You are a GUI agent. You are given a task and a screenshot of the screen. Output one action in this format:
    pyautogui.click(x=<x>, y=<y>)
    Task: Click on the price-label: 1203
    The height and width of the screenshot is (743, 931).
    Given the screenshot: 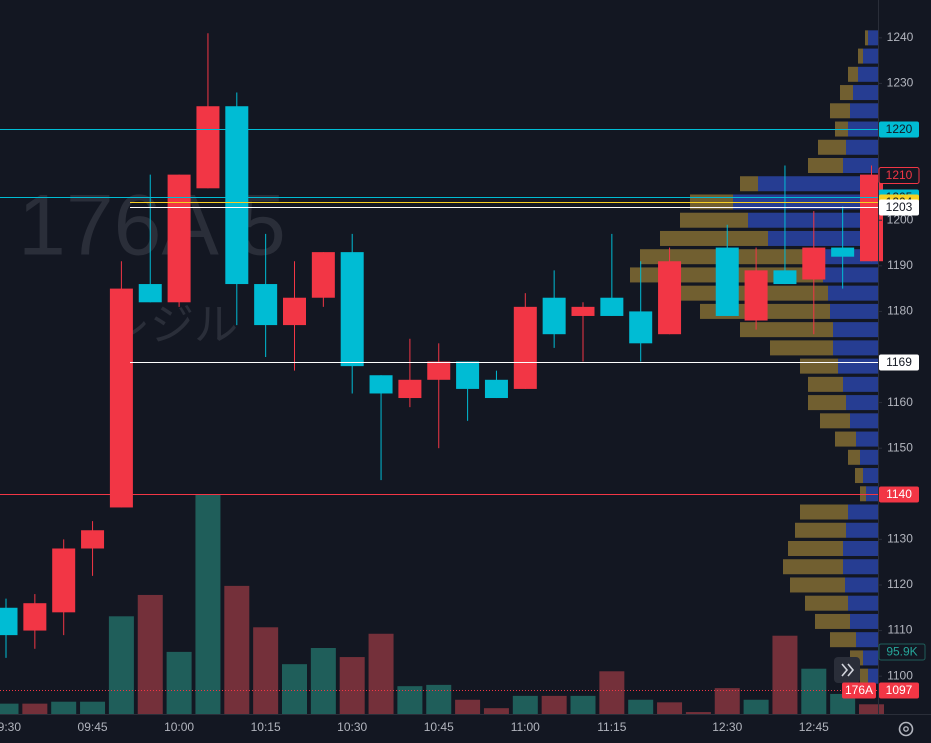 What is the action you would take?
    pyautogui.click(x=899, y=207)
    